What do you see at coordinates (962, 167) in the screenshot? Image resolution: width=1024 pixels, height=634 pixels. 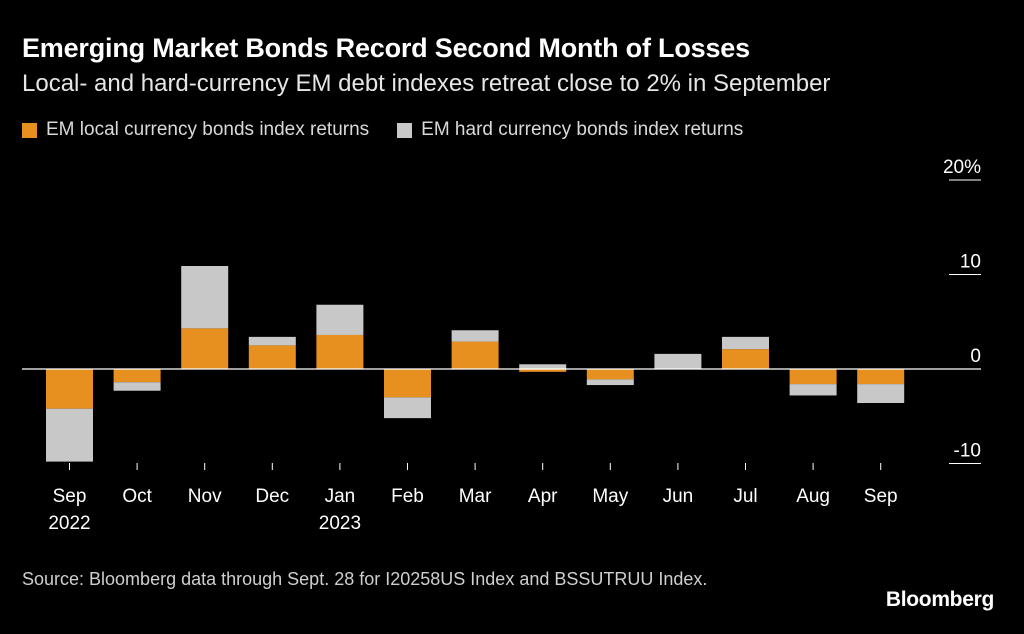 I see `y-tick-label: 20%` at bounding box center [962, 167].